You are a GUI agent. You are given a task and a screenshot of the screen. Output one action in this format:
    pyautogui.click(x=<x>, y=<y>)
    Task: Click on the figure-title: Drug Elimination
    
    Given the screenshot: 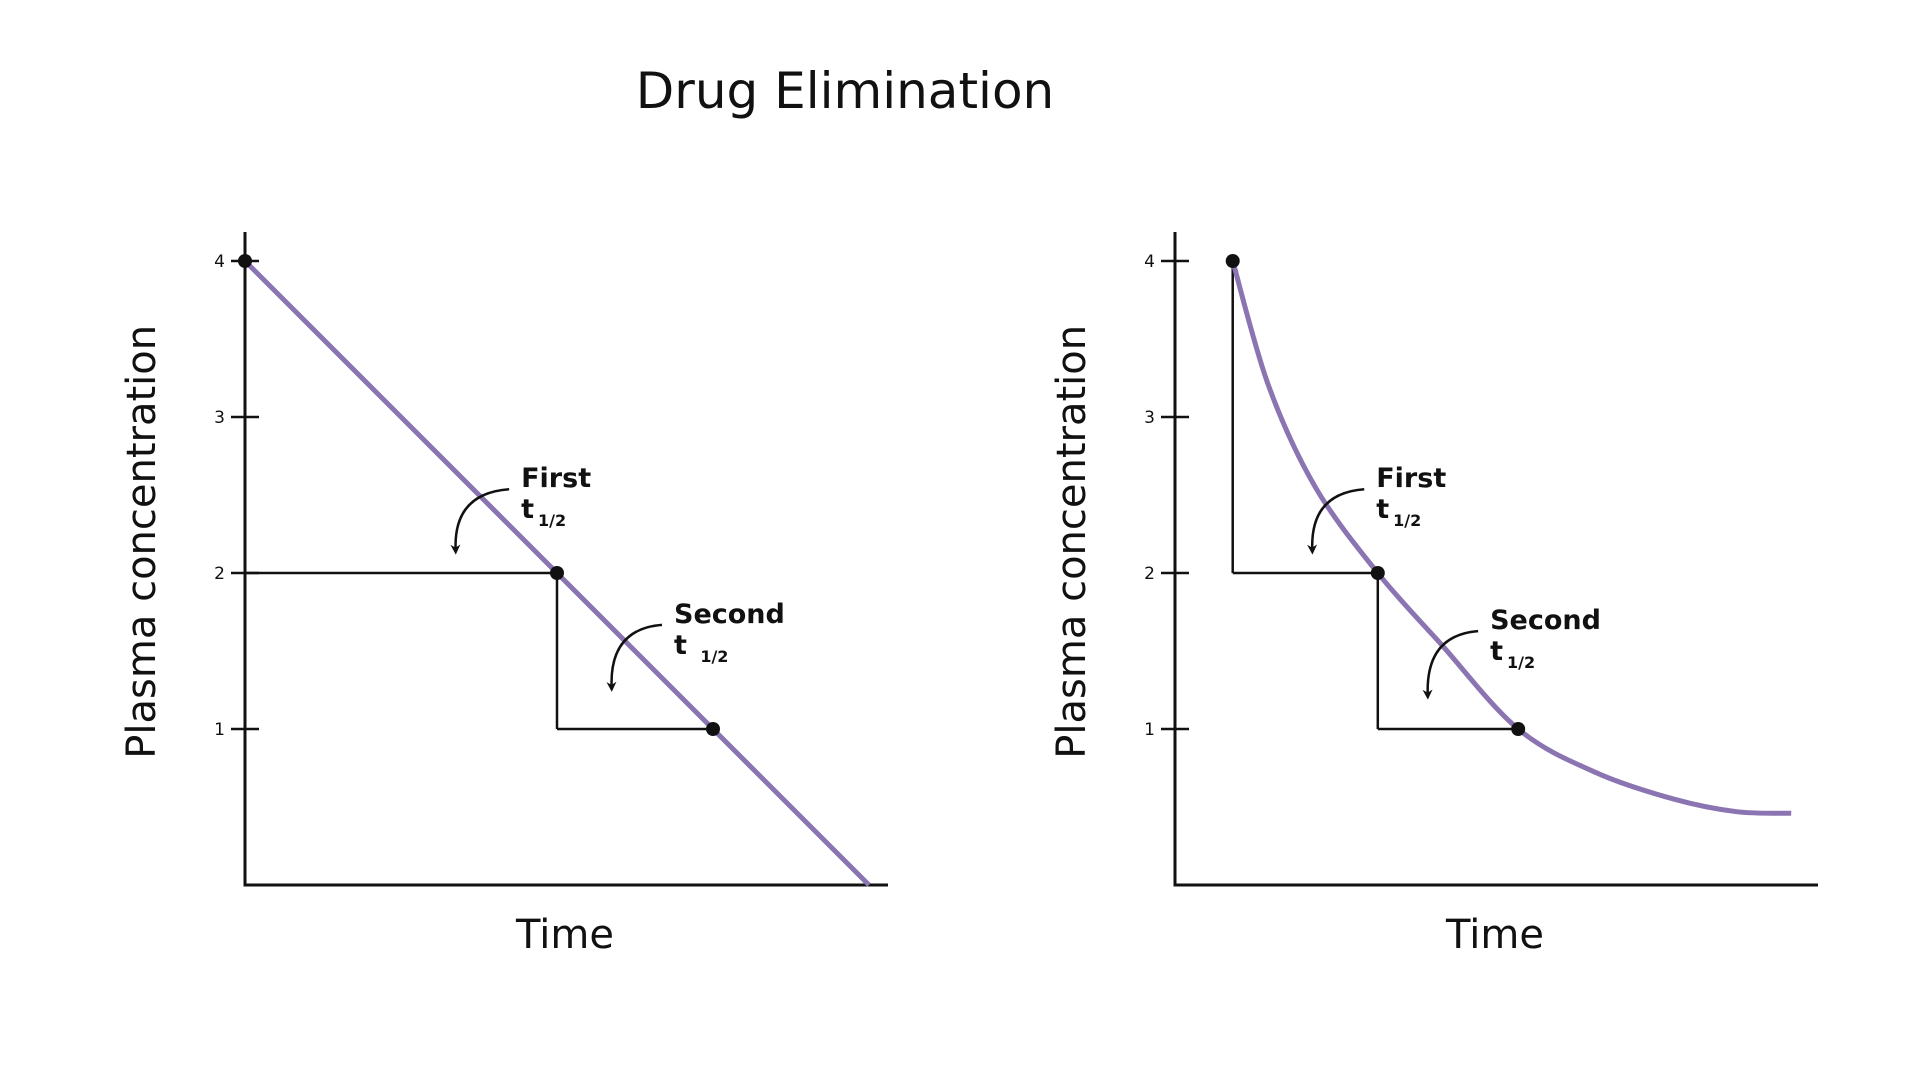 What is the action you would take?
    pyautogui.click(x=845, y=91)
    